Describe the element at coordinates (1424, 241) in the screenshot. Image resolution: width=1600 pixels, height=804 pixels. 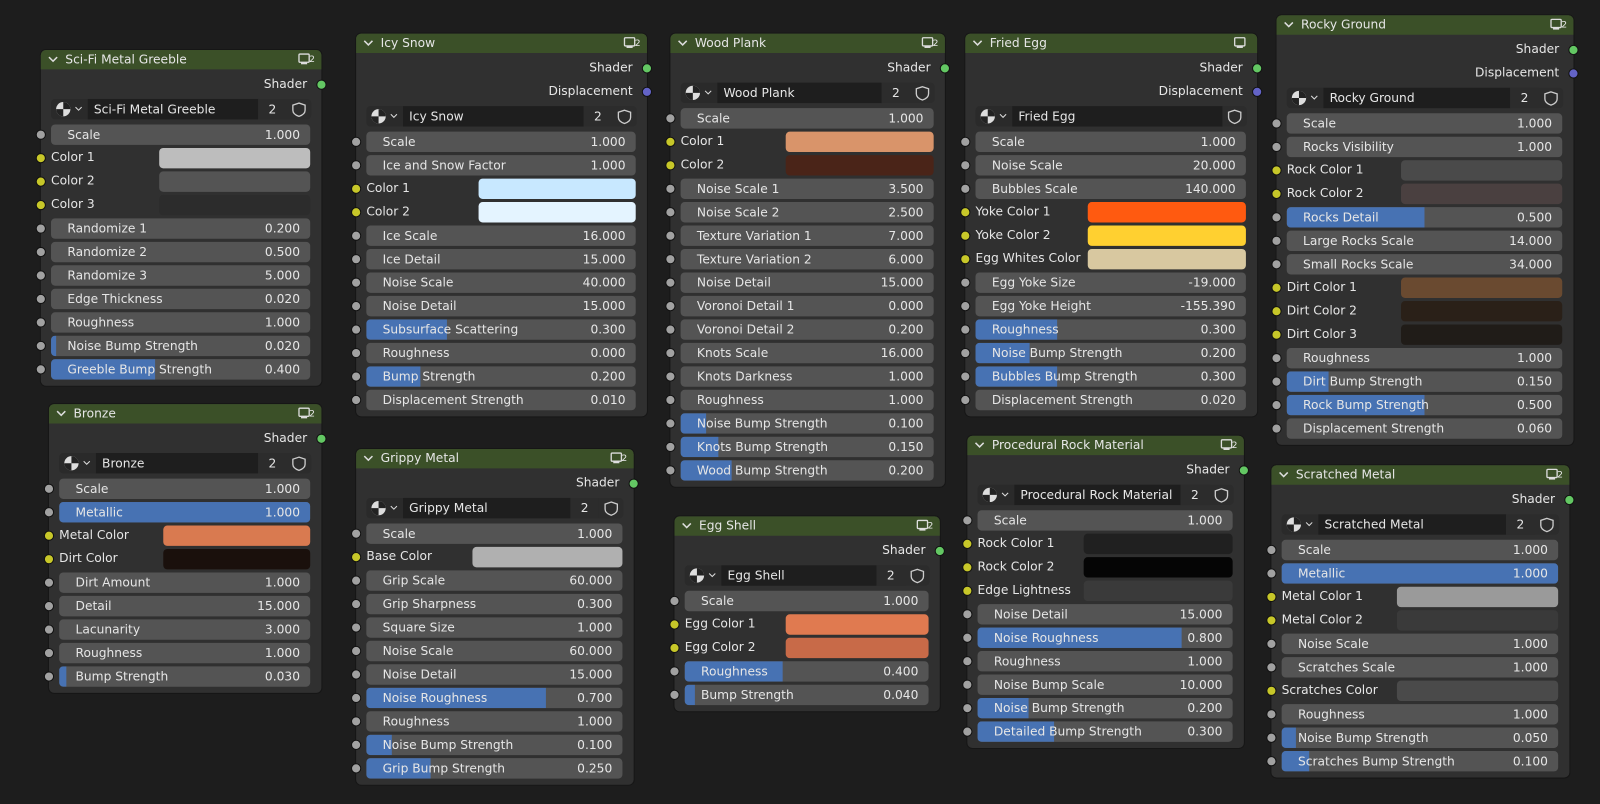
I see `value-field: Large Rocks Scale 14.000` at that location.